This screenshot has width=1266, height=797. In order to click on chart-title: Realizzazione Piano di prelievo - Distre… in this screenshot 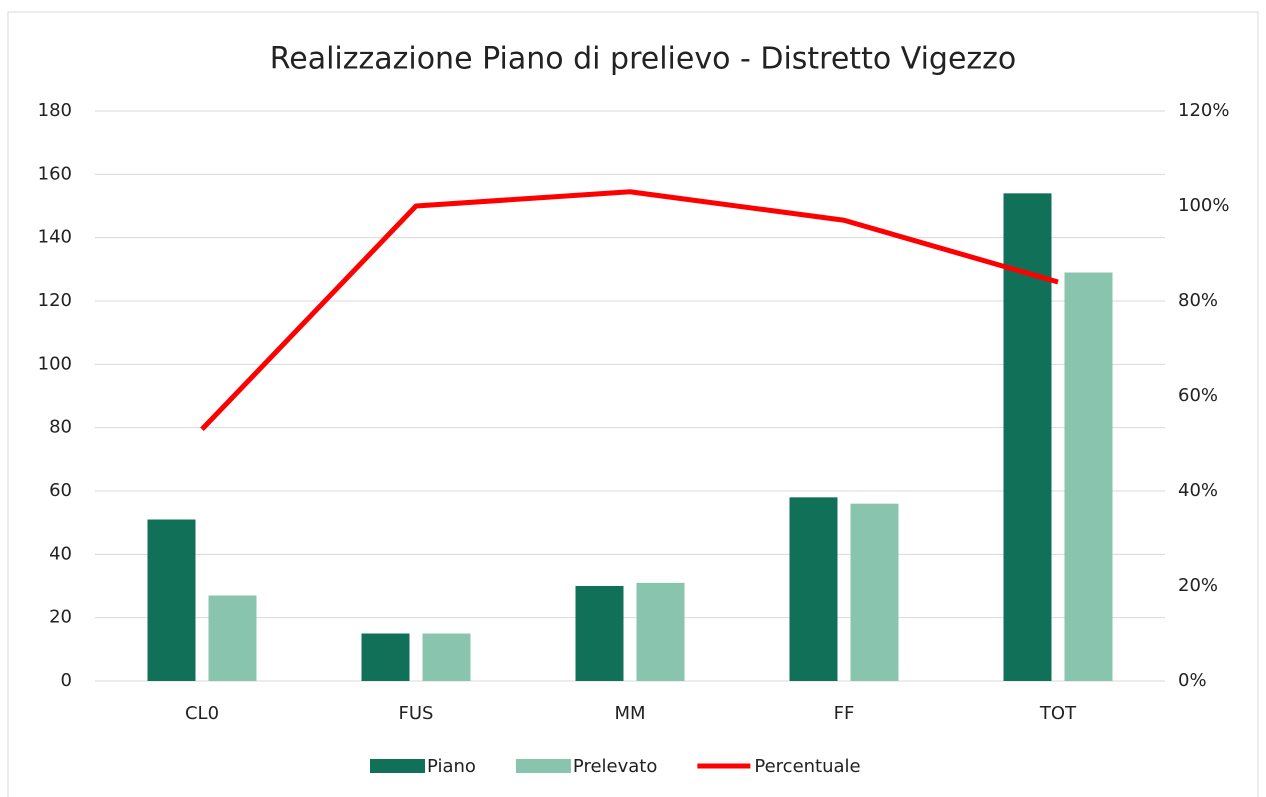, I will do `click(643, 59)`.